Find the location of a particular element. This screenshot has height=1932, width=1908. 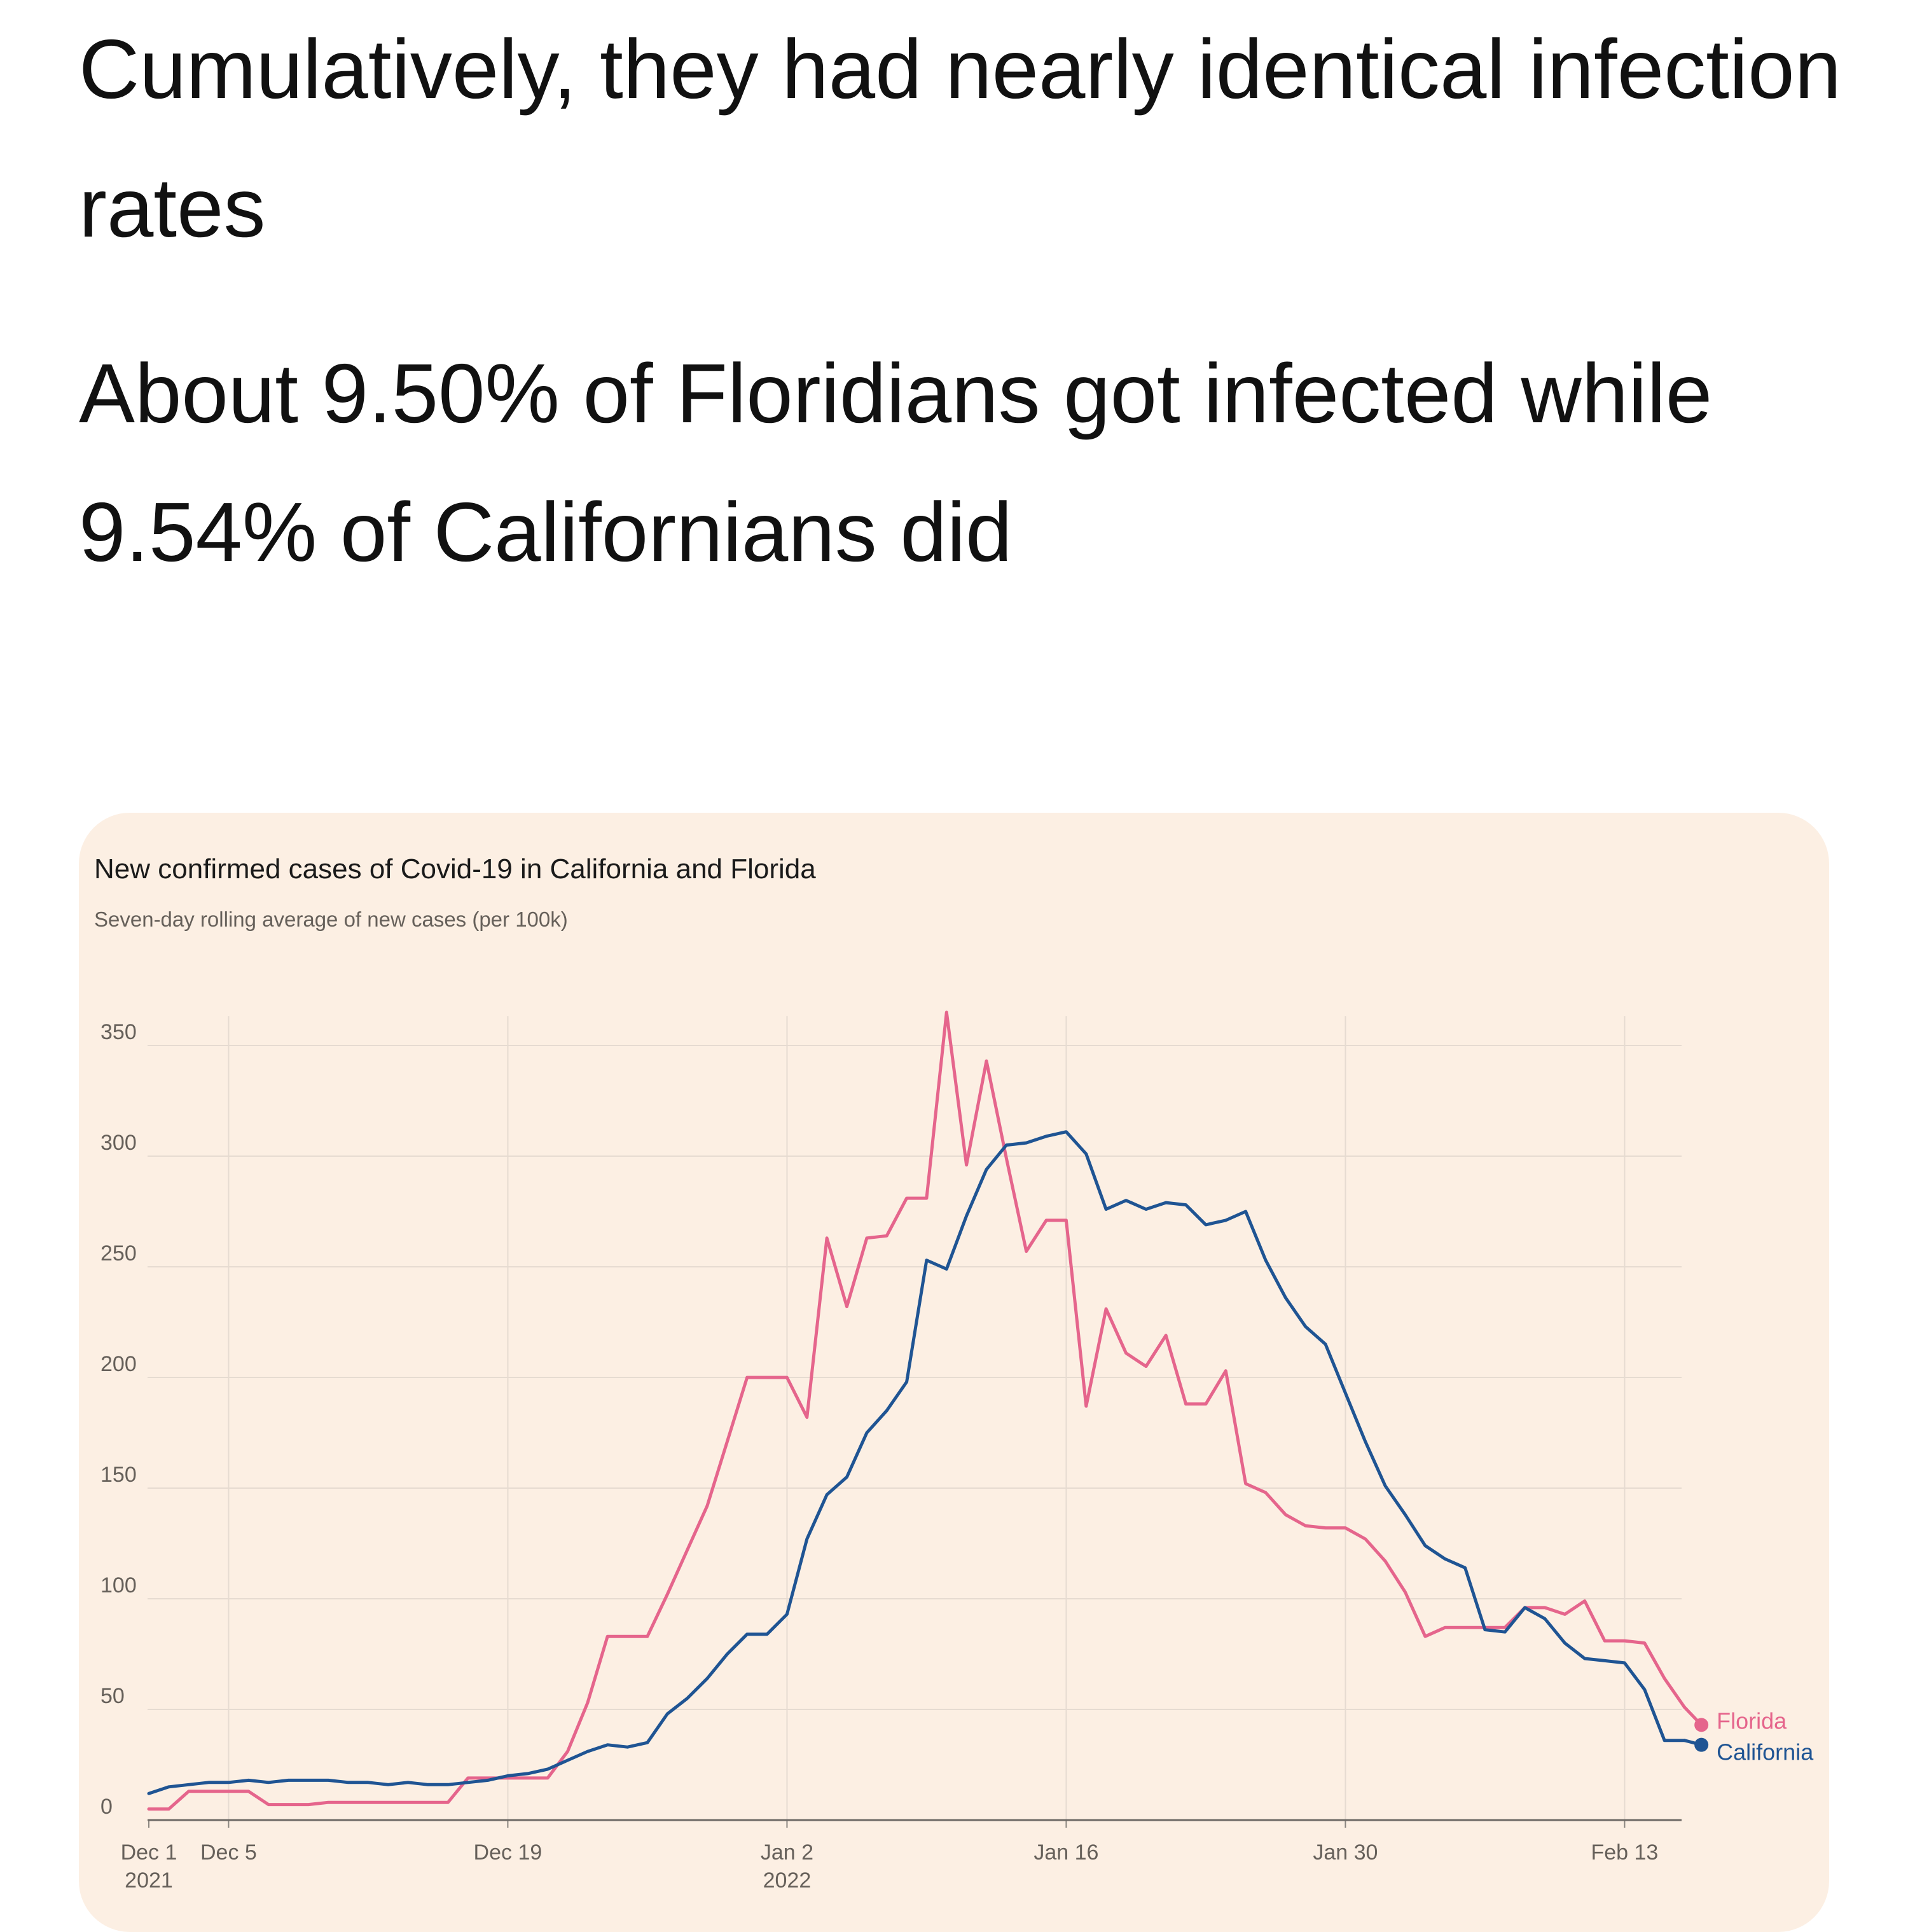

x-tick-sublabel: 2022 is located at coordinates (788, 1880).